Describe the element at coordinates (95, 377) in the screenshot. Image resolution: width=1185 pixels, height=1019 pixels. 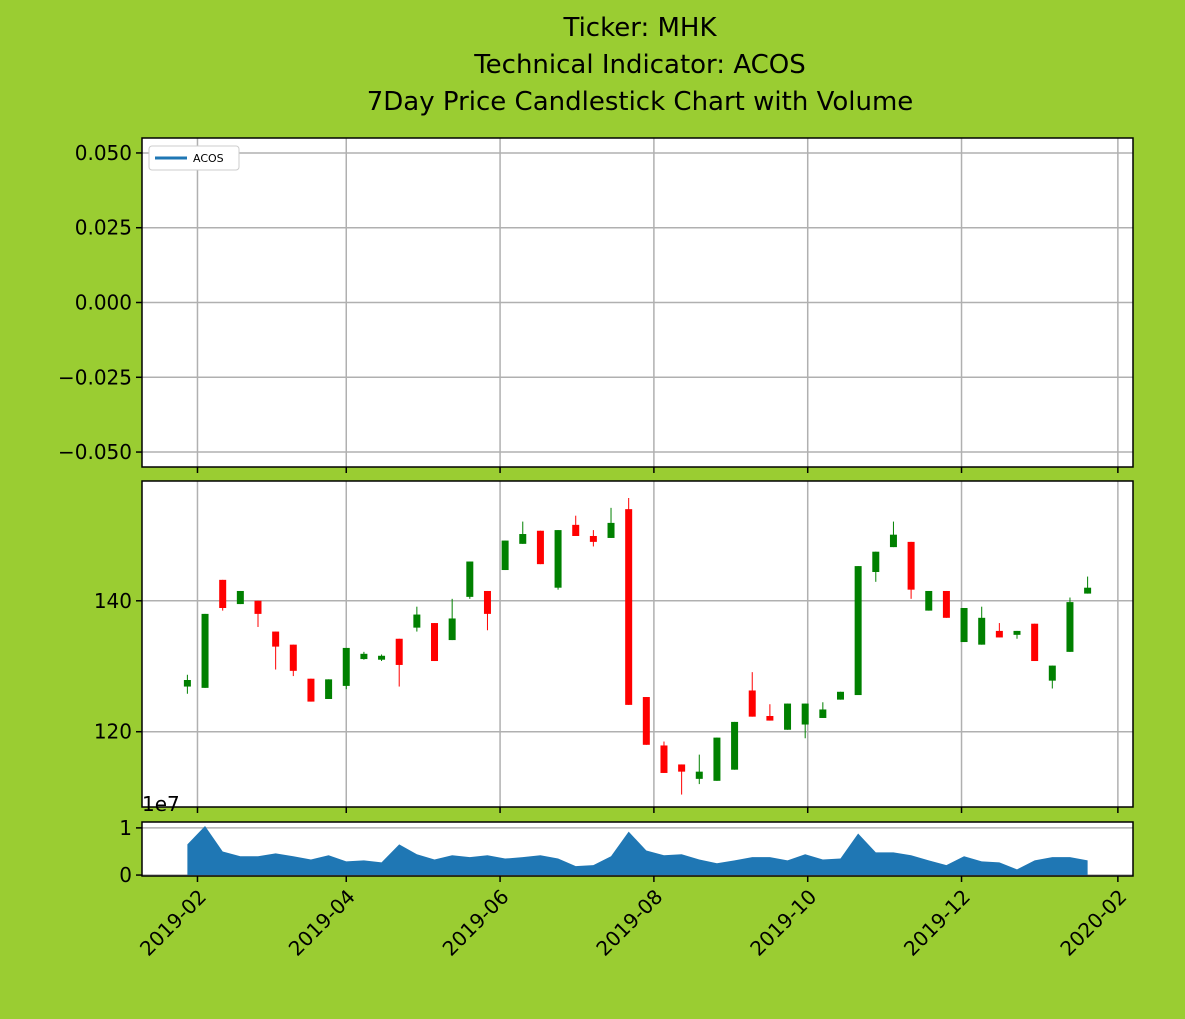
I see `y-tick-label: −0.025` at that location.